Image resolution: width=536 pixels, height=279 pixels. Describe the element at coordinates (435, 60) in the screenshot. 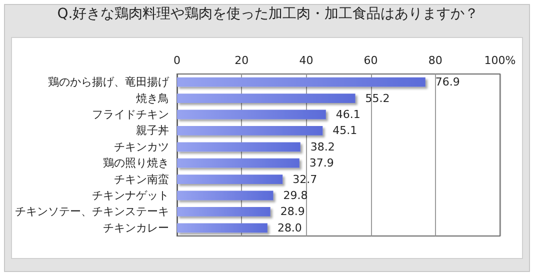

I see `x-tick-label: 80` at that location.